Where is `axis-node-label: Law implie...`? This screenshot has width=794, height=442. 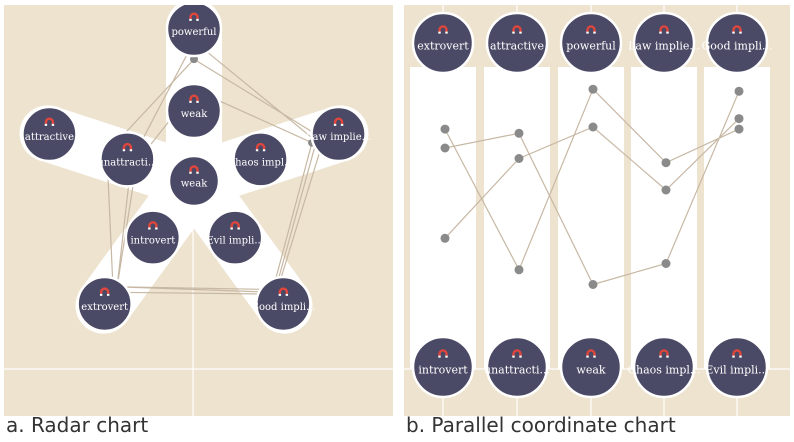 axis-node-label: Law implie... is located at coordinates (664, 46).